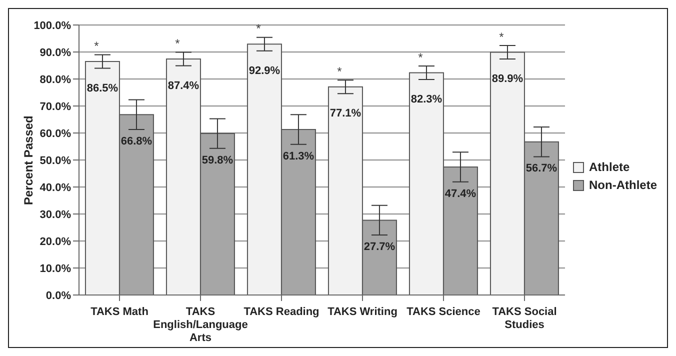  What do you see at coordinates (56, 188) in the screenshot?
I see `y-tick-label: 40.0%` at bounding box center [56, 188].